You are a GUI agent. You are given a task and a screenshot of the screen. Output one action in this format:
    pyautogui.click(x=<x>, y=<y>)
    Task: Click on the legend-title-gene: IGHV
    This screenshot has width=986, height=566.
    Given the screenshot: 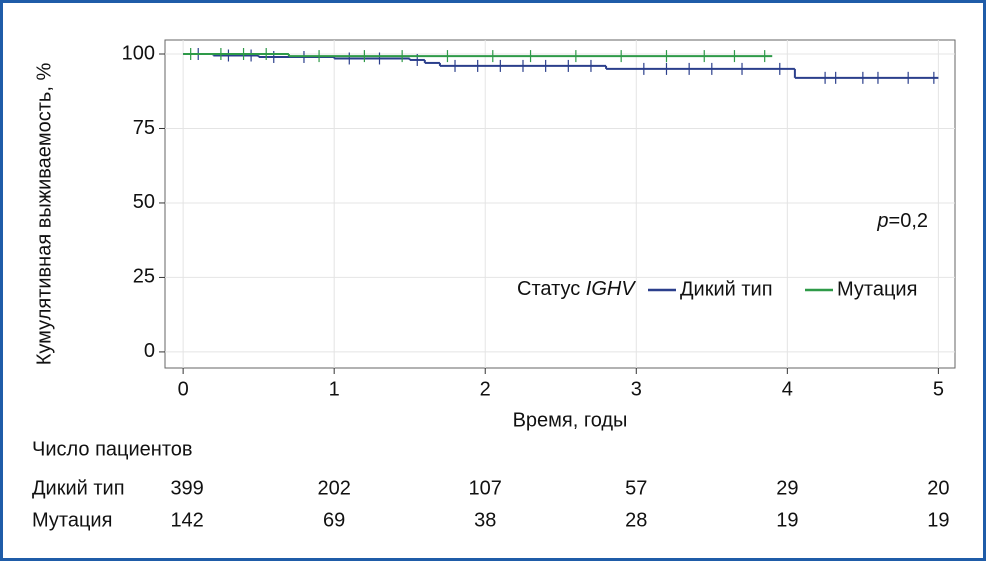 What is the action you would take?
    pyautogui.click(x=611, y=289)
    